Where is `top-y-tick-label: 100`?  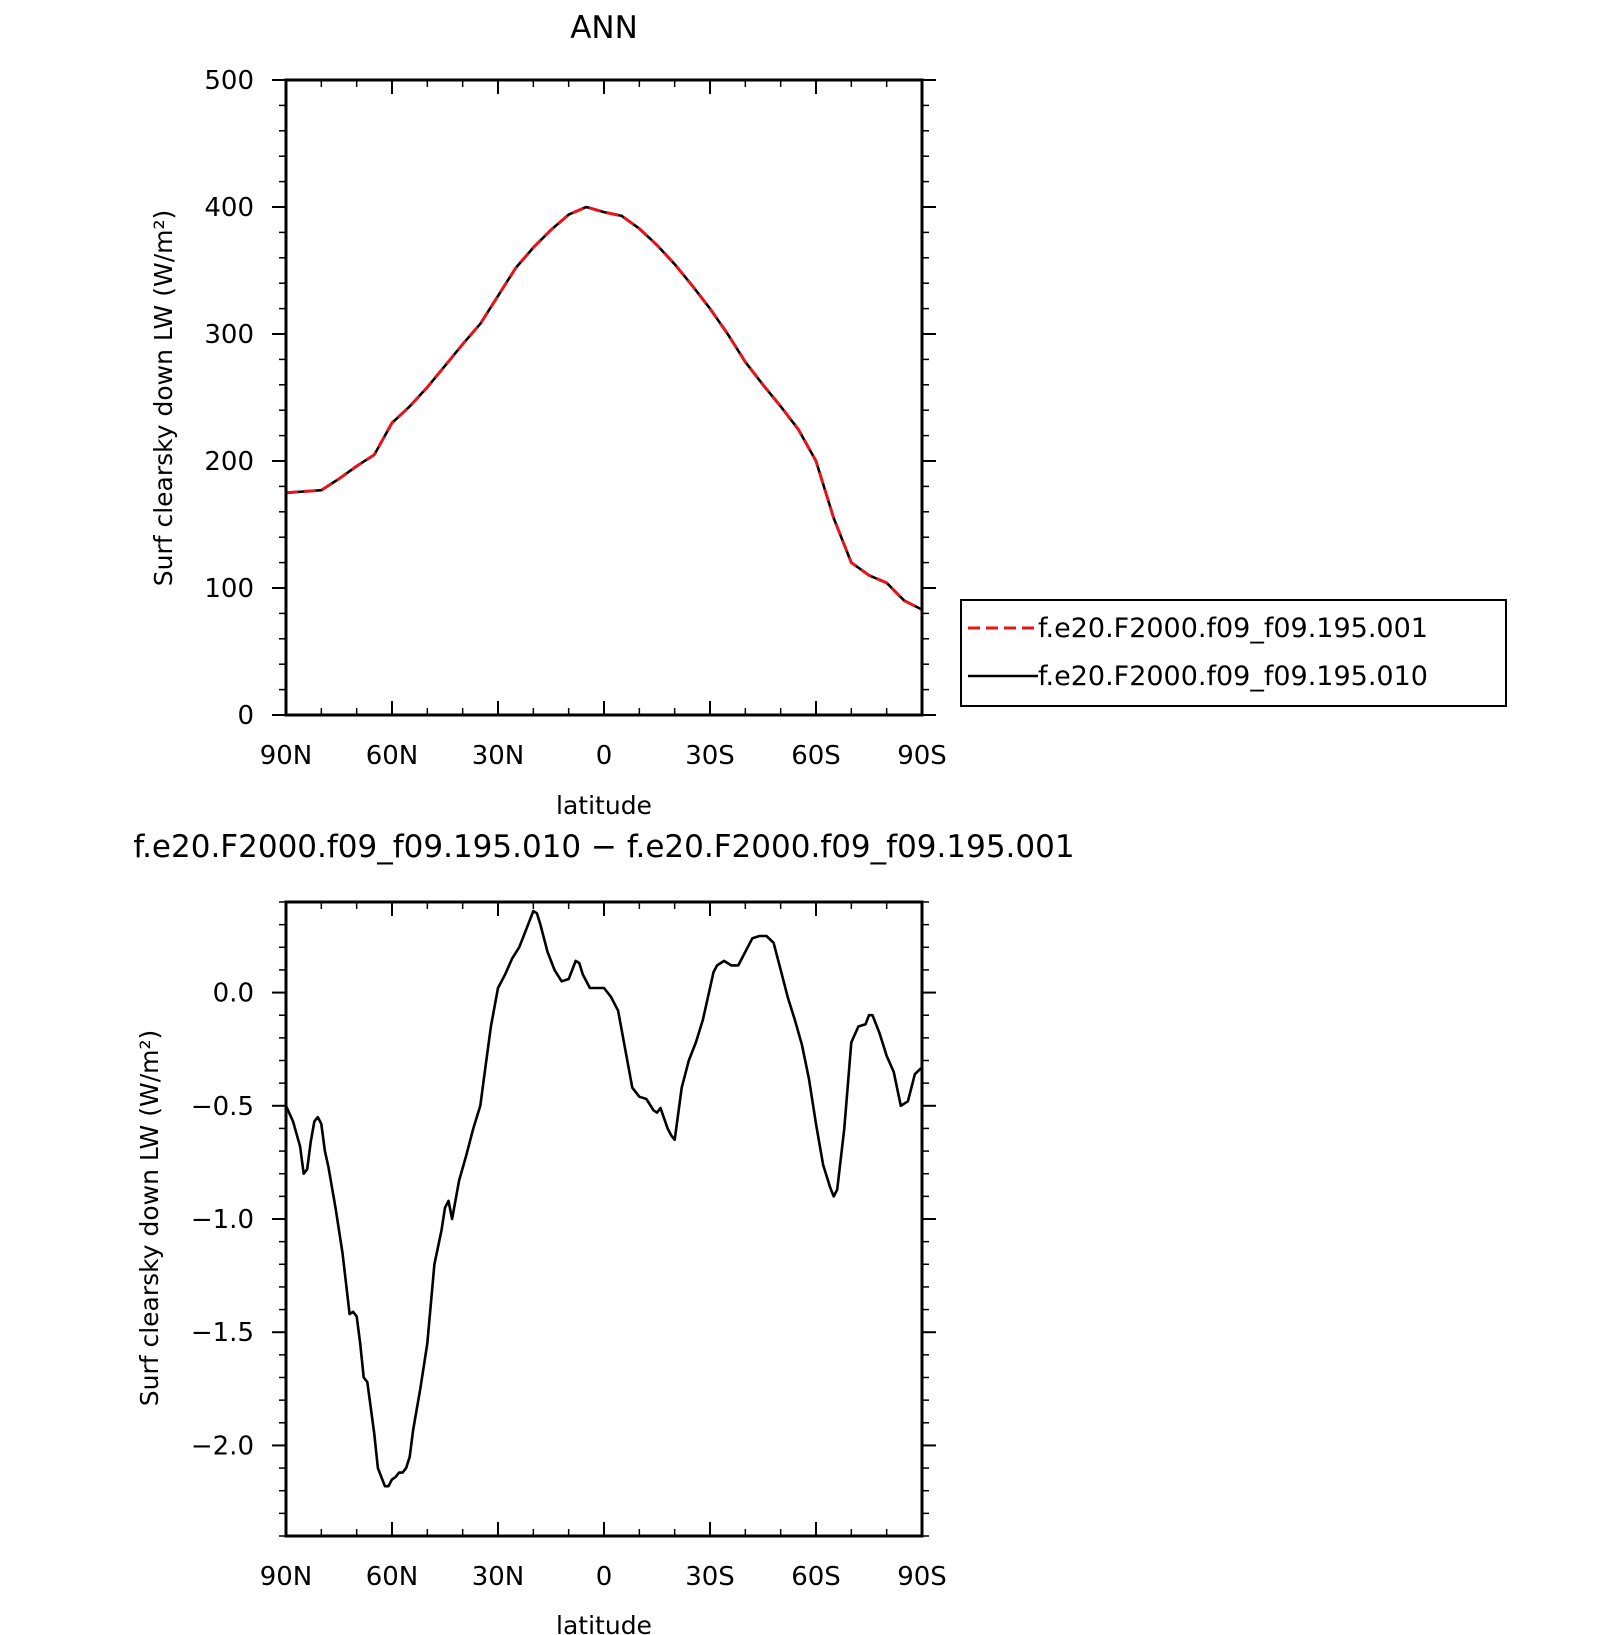 top-y-tick-label: 100 is located at coordinates (229, 589).